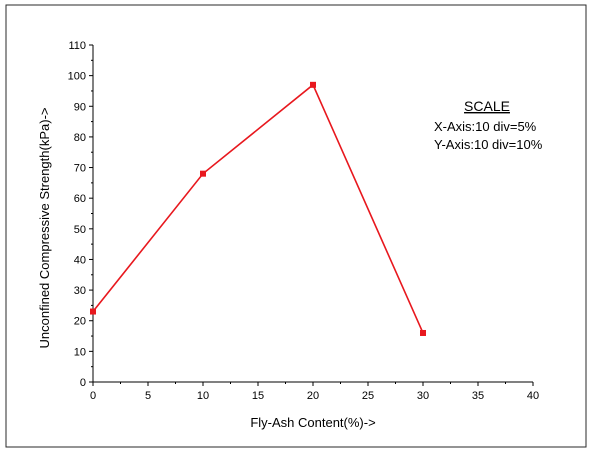 This screenshot has width=592, height=454. Describe the element at coordinates (80, 107) in the screenshot. I see `y-tick-label: 90` at that location.